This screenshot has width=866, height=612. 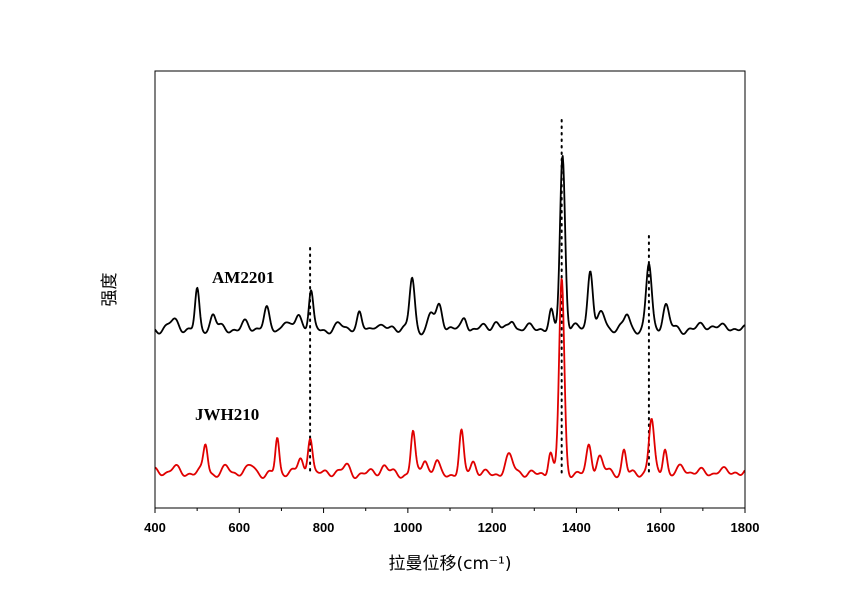 What do you see at coordinates (155, 527) in the screenshot?
I see `x-tick-label-400: 400` at bounding box center [155, 527].